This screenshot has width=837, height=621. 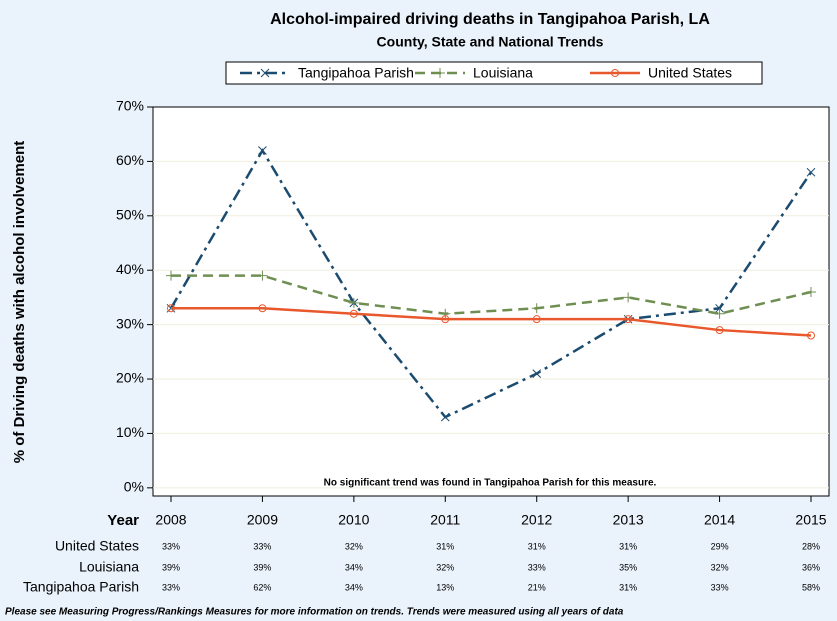 I want to click on table-cell: 58%, so click(x=811, y=587).